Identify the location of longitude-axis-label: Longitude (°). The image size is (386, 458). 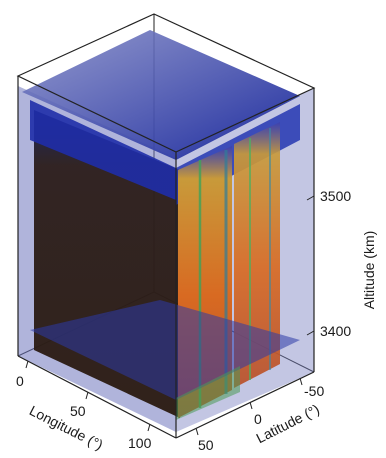
(66, 427).